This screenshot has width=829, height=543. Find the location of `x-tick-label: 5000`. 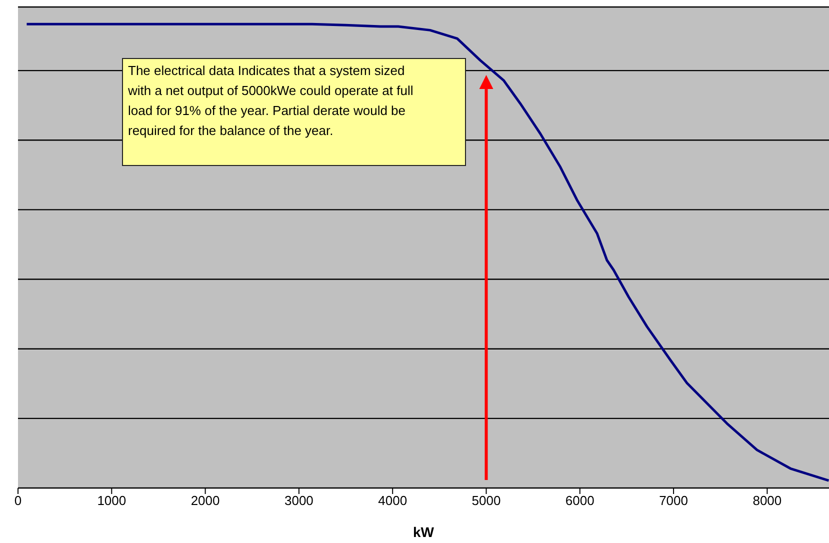

x-tick-label: 5000 is located at coordinates (486, 500).